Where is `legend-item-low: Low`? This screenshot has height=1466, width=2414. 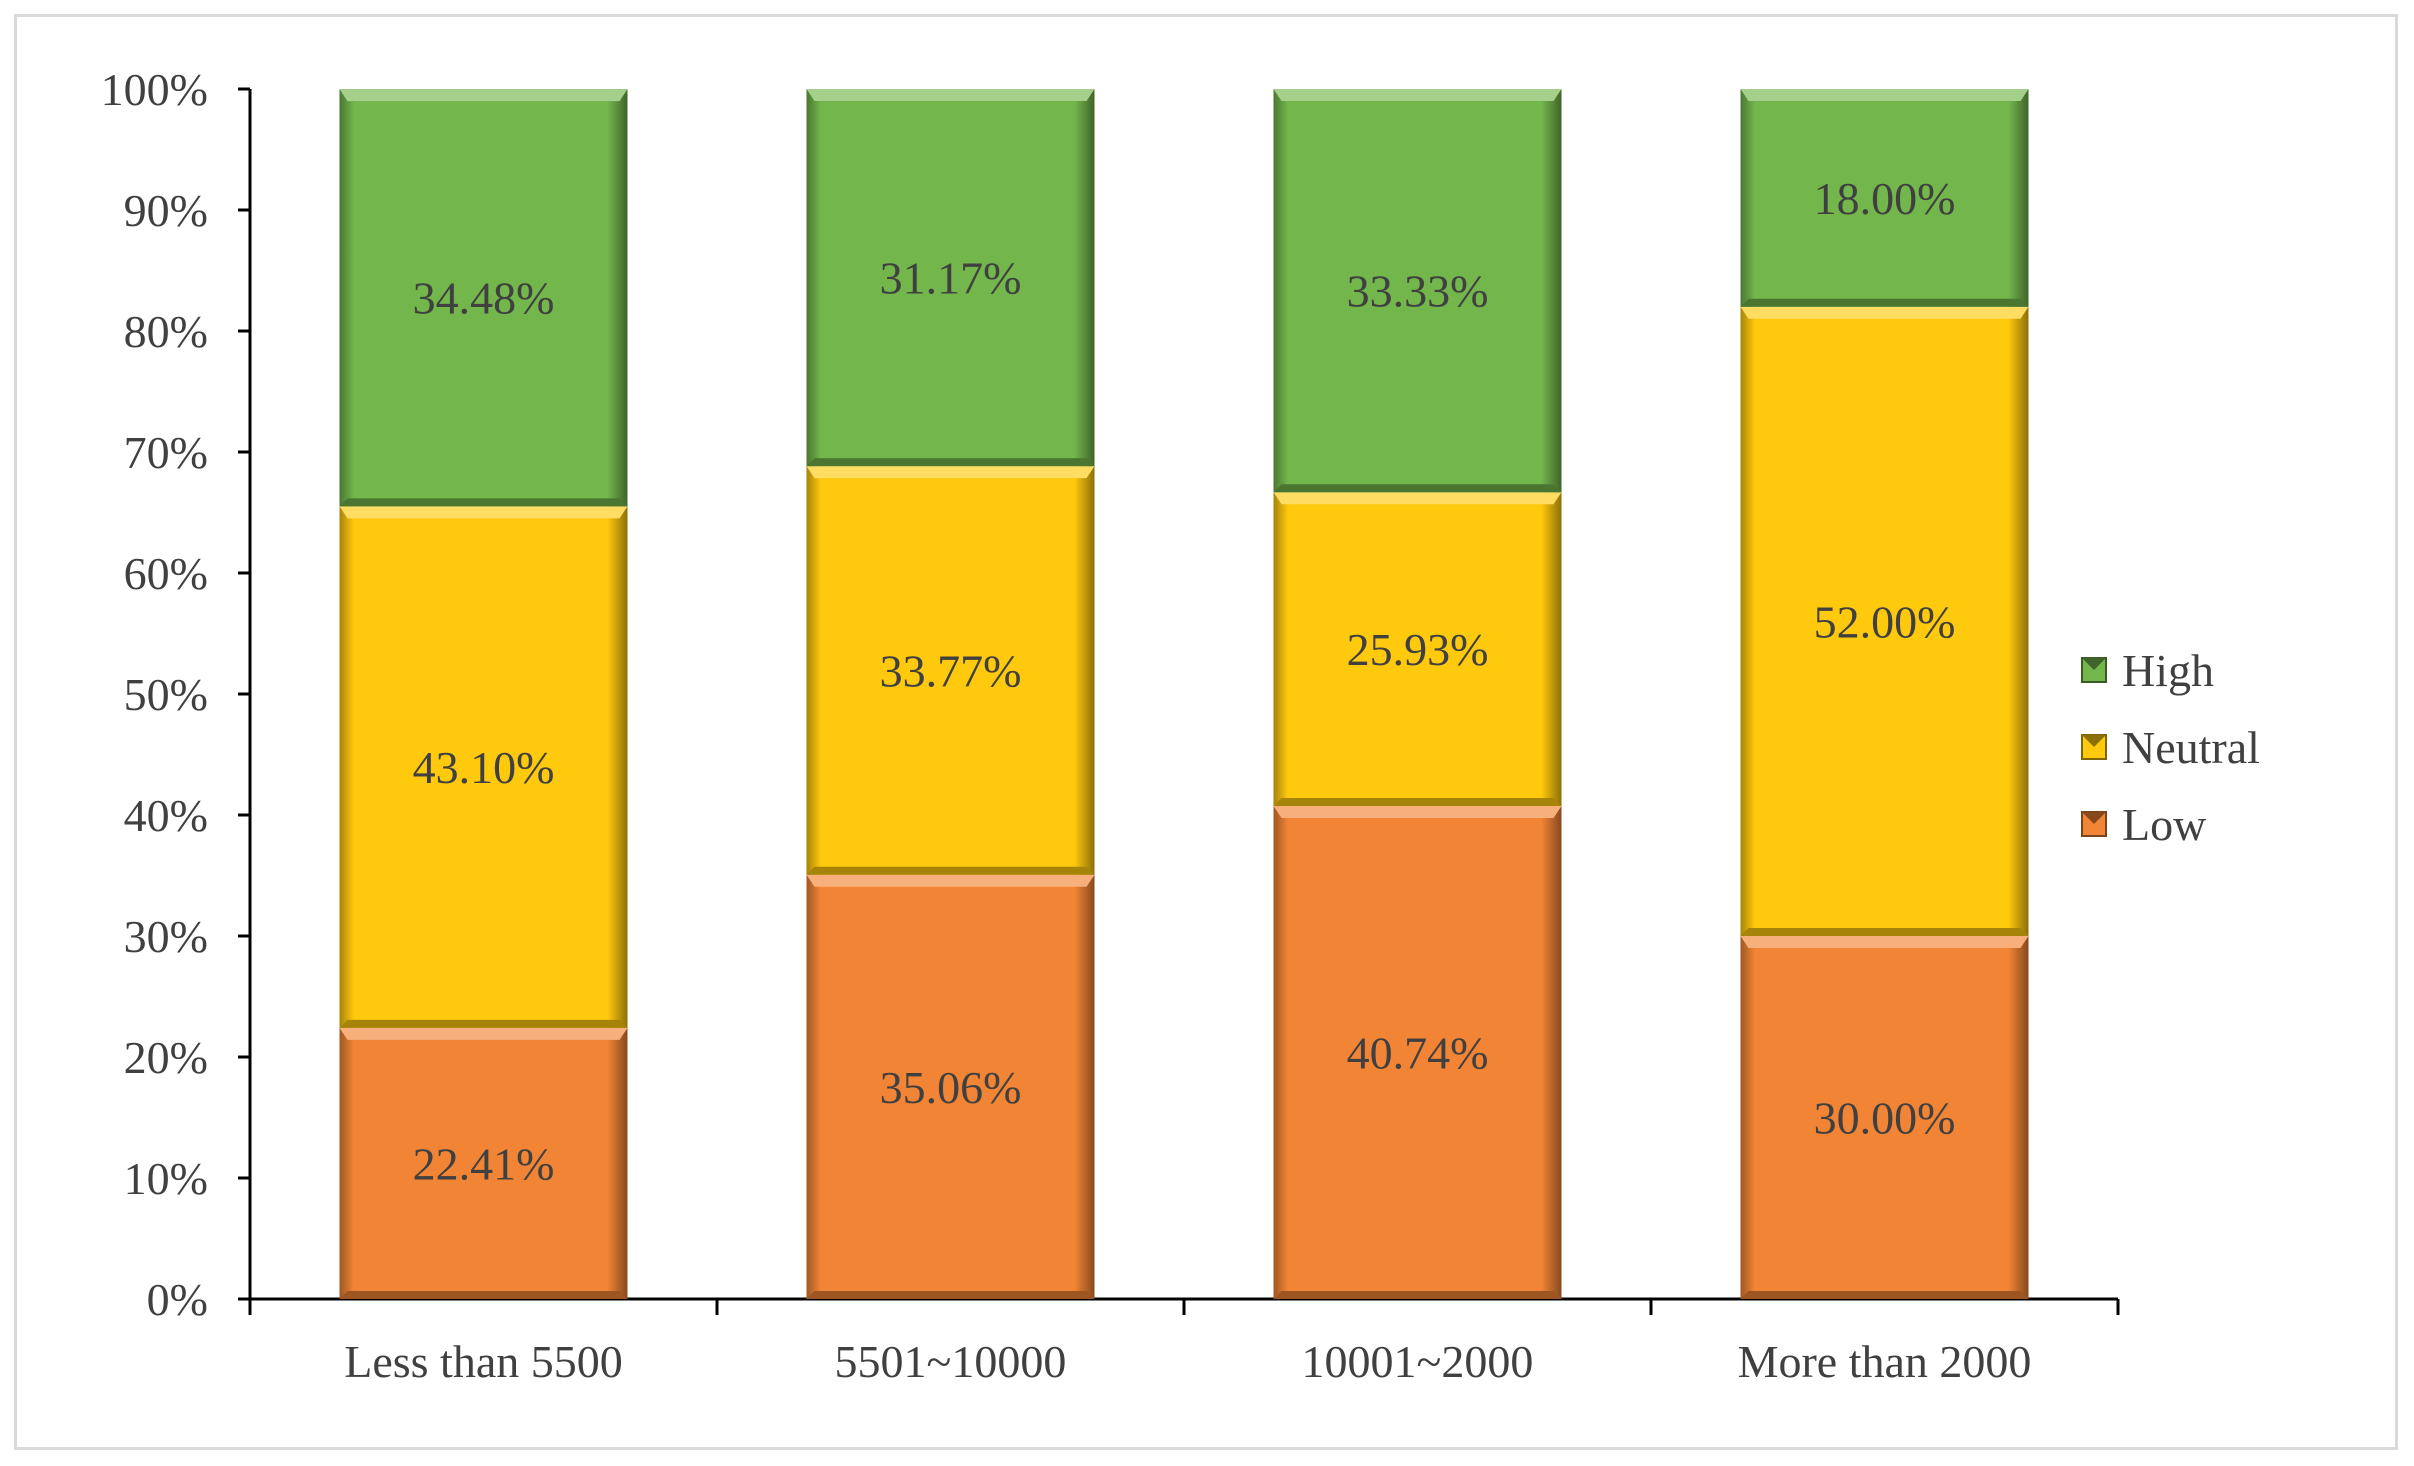 legend-item-low: Low is located at coordinates (2144, 824).